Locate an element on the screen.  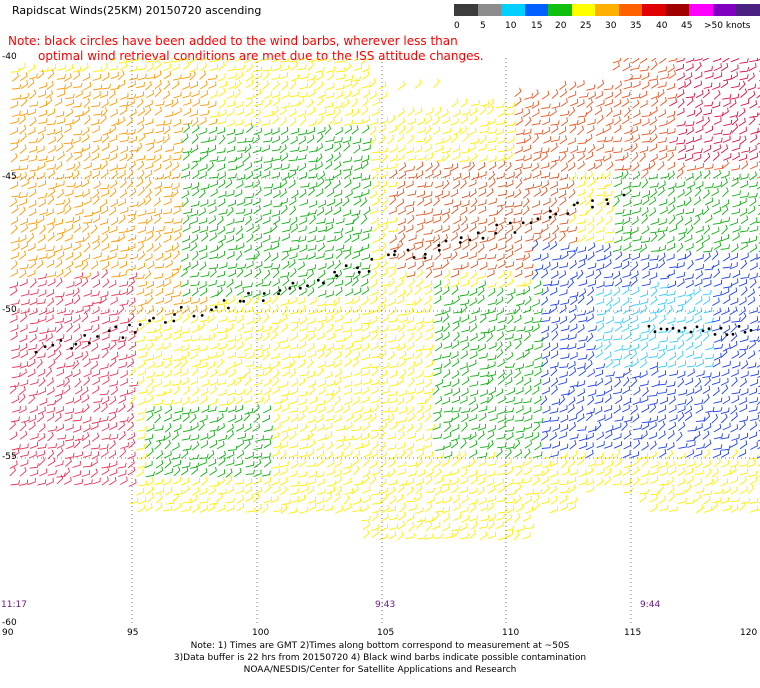
wind-speed-legend: 0 5 10 15 20 25 30 35 40 45 >50 knots is located at coordinates (607, 19).